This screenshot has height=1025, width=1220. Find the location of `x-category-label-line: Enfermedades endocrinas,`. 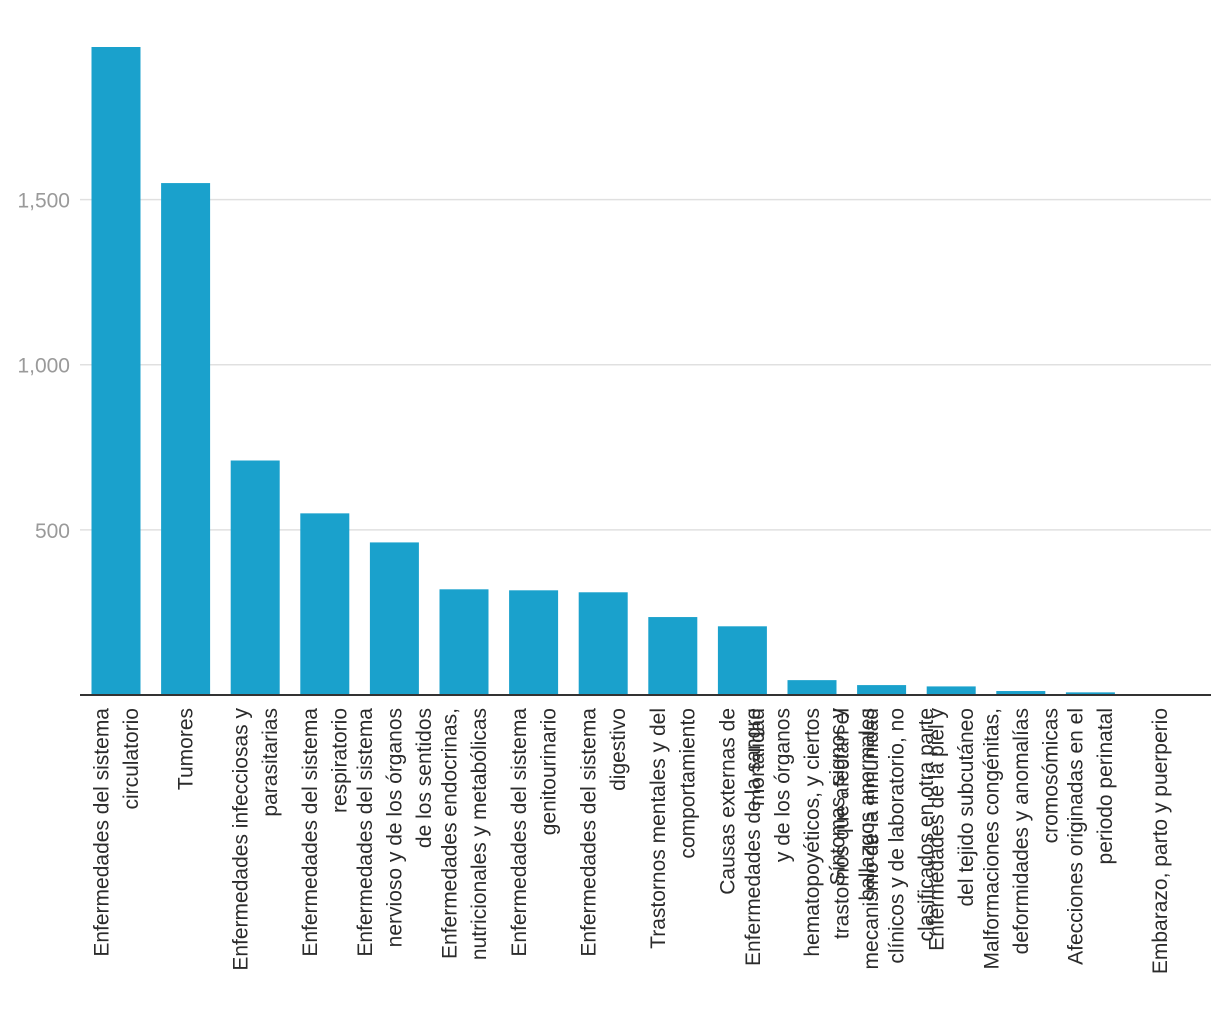

x-category-label-line: Enfermedades endocrinas, is located at coordinates (449, 833).